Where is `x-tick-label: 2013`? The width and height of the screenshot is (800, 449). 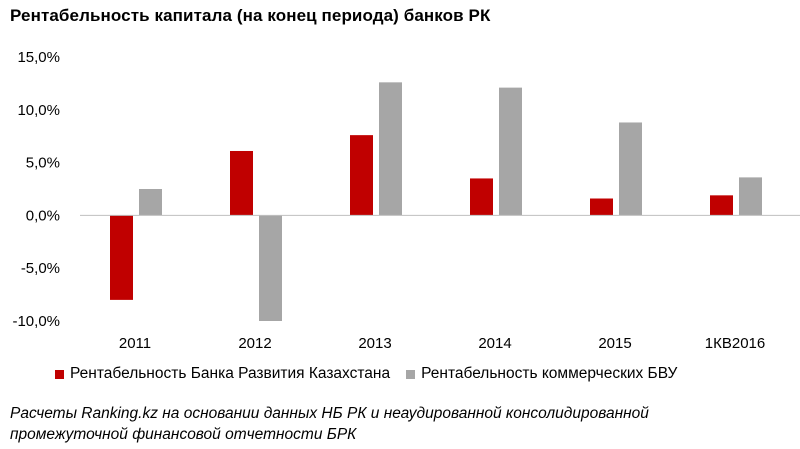
x-tick-label: 2013 is located at coordinates (374, 343).